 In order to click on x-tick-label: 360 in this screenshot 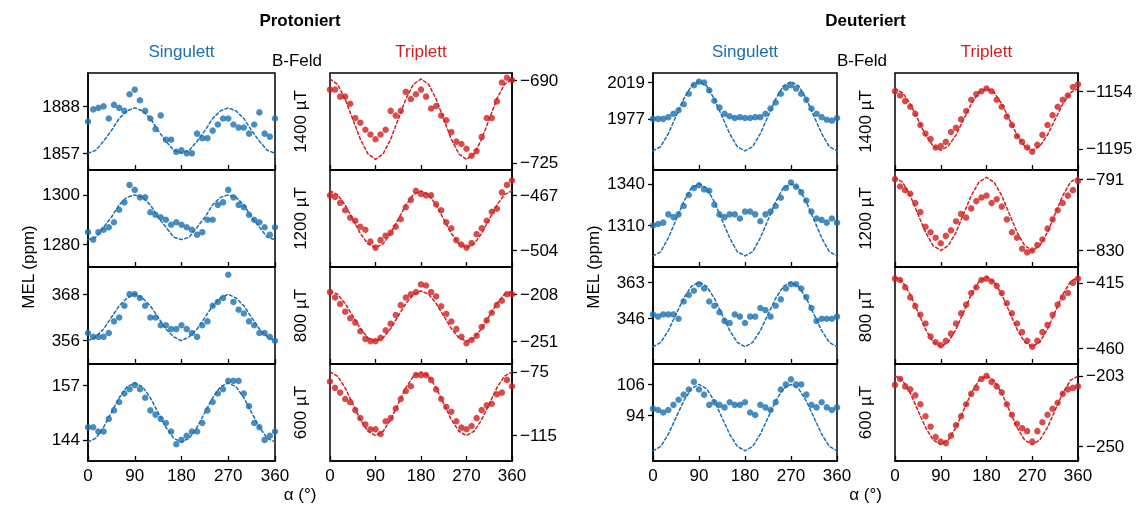, I will do `click(1078, 475)`.